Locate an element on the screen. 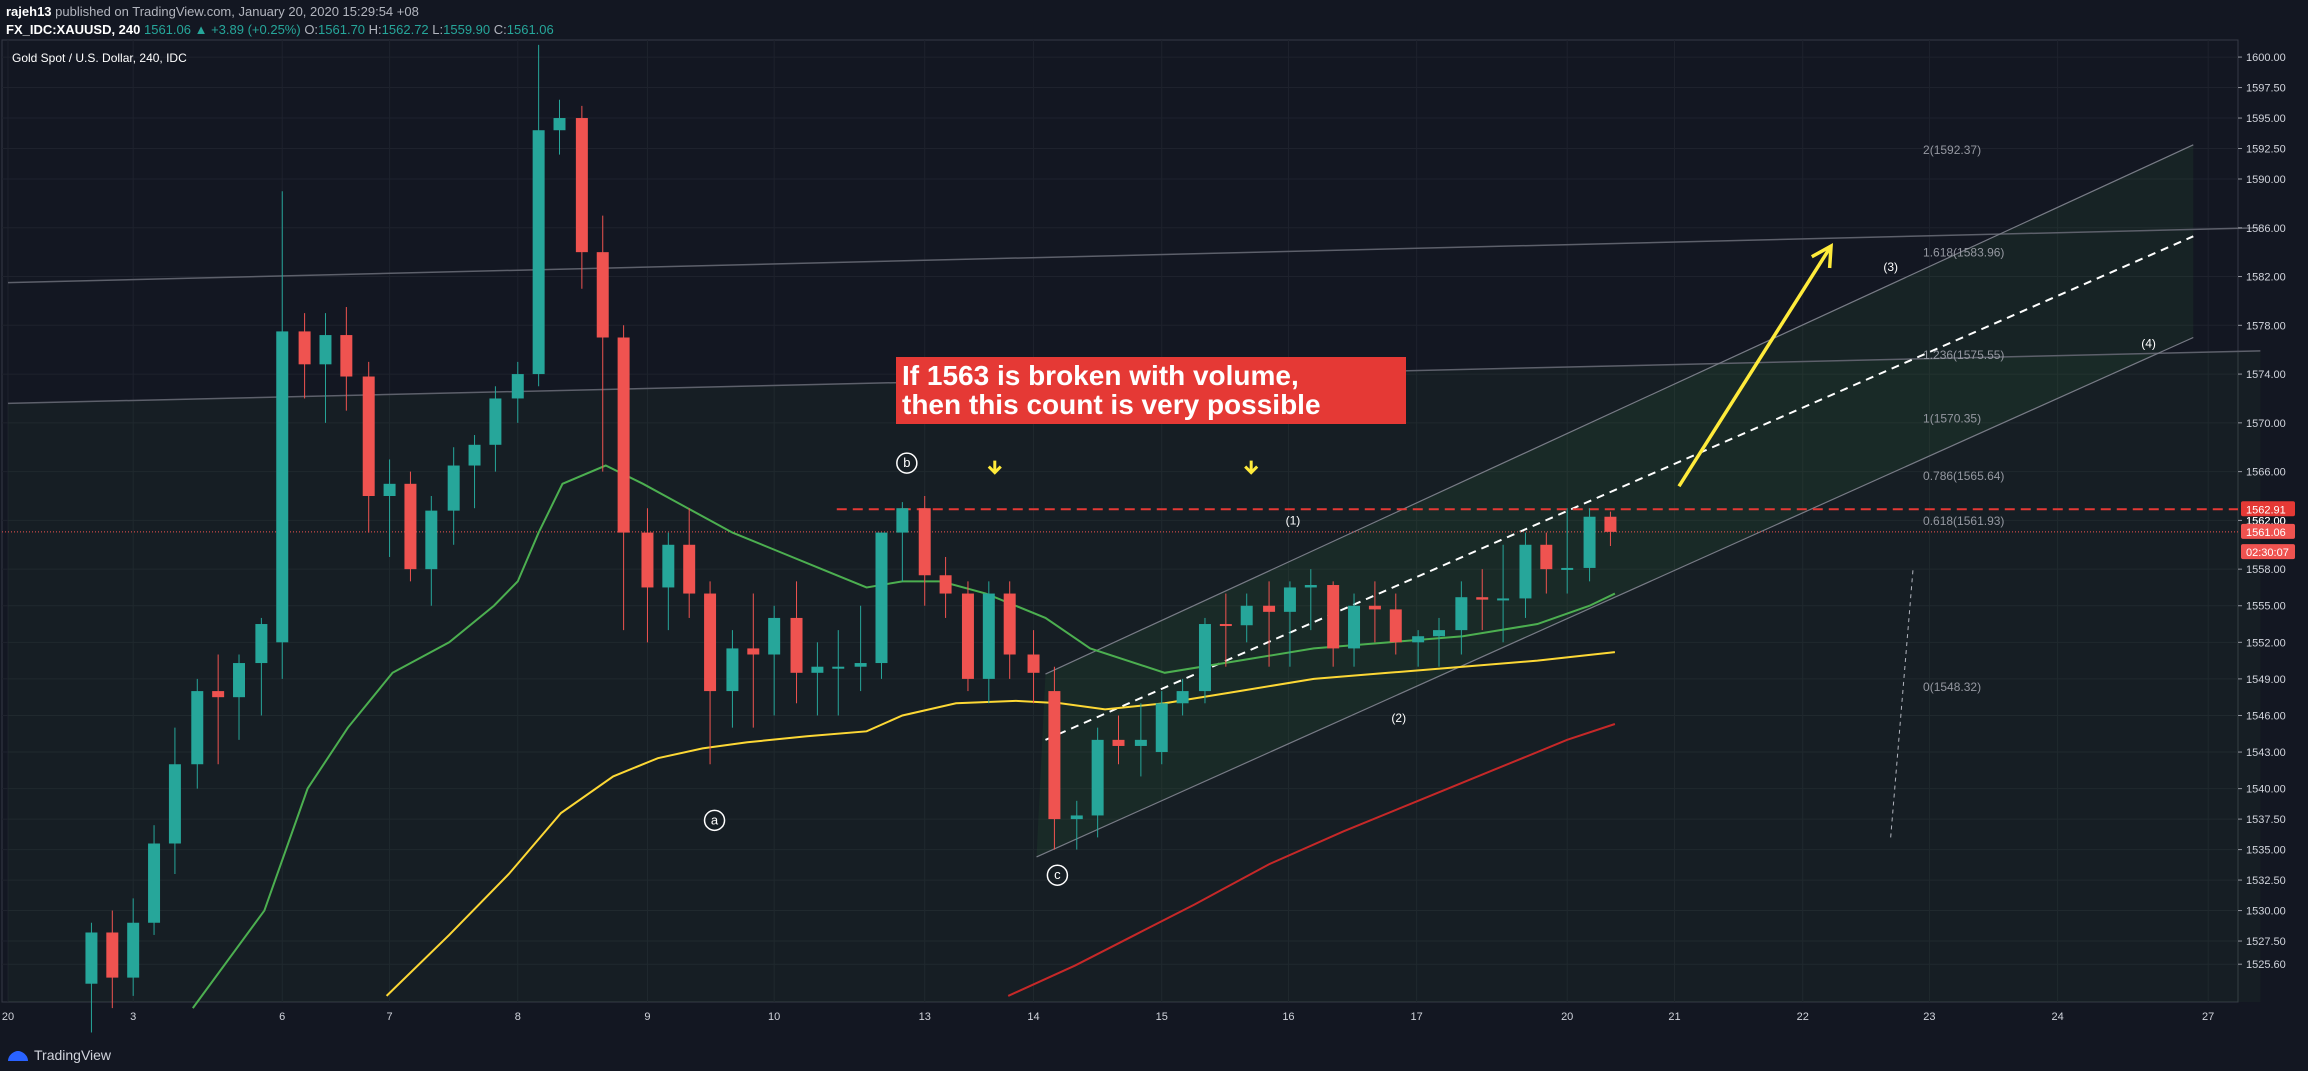  symbol-label: FX_IDC:XAUUSD, 240 is located at coordinates (75, 29).